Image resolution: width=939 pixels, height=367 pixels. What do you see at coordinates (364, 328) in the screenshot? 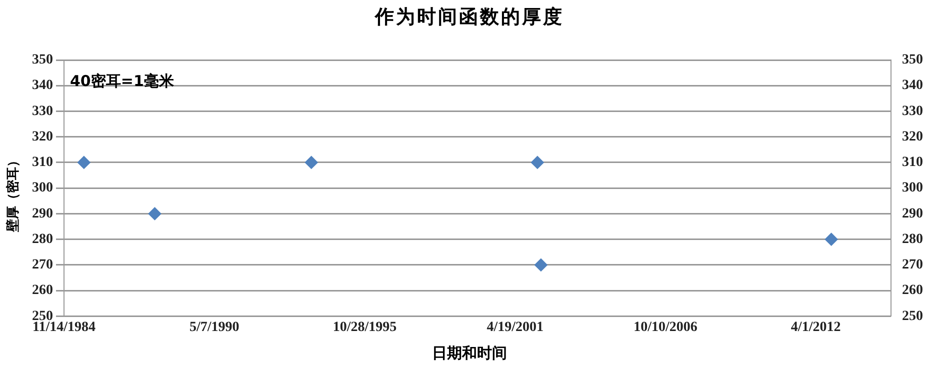
I see `x-tick-label: 10/28/1995` at bounding box center [364, 328].